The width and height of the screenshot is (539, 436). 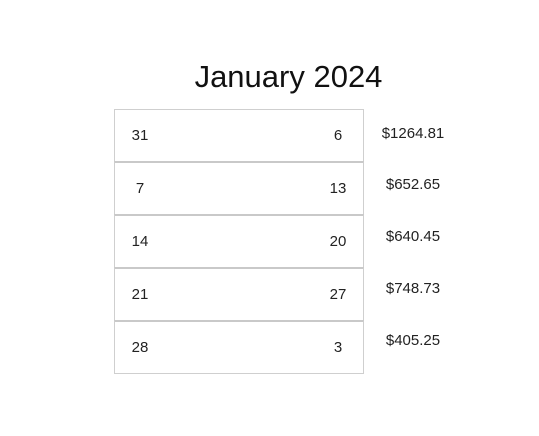 I want to click on week-row: 21 27, so click(x=239, y=294).